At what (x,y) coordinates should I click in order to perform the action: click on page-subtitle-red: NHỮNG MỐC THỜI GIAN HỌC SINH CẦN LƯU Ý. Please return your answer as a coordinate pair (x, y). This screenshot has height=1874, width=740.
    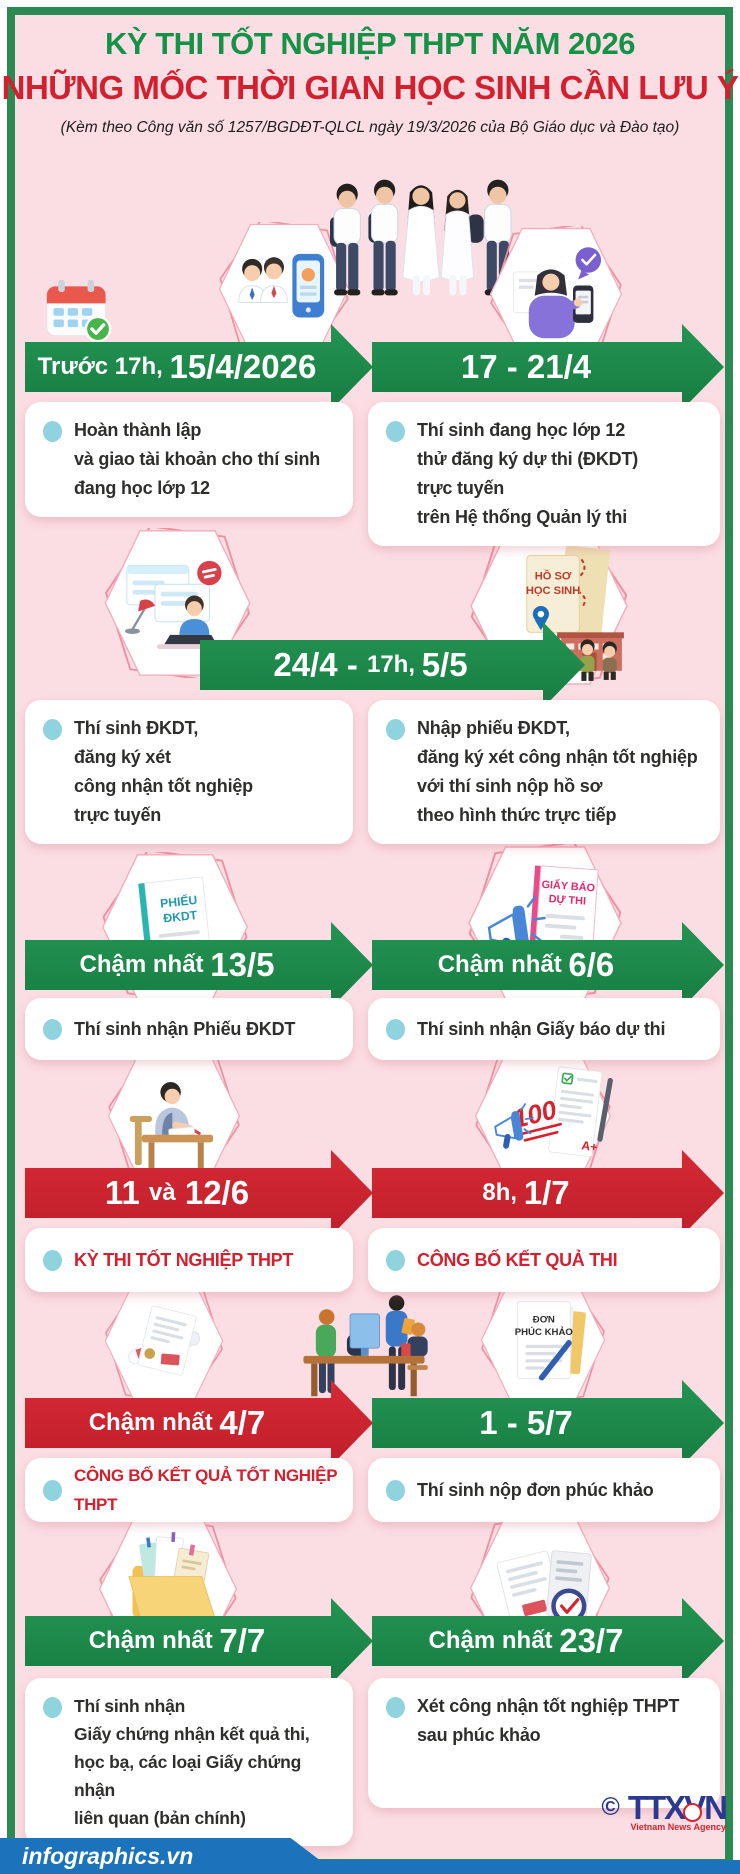
    Looking at the image, I should click on (370, 87).